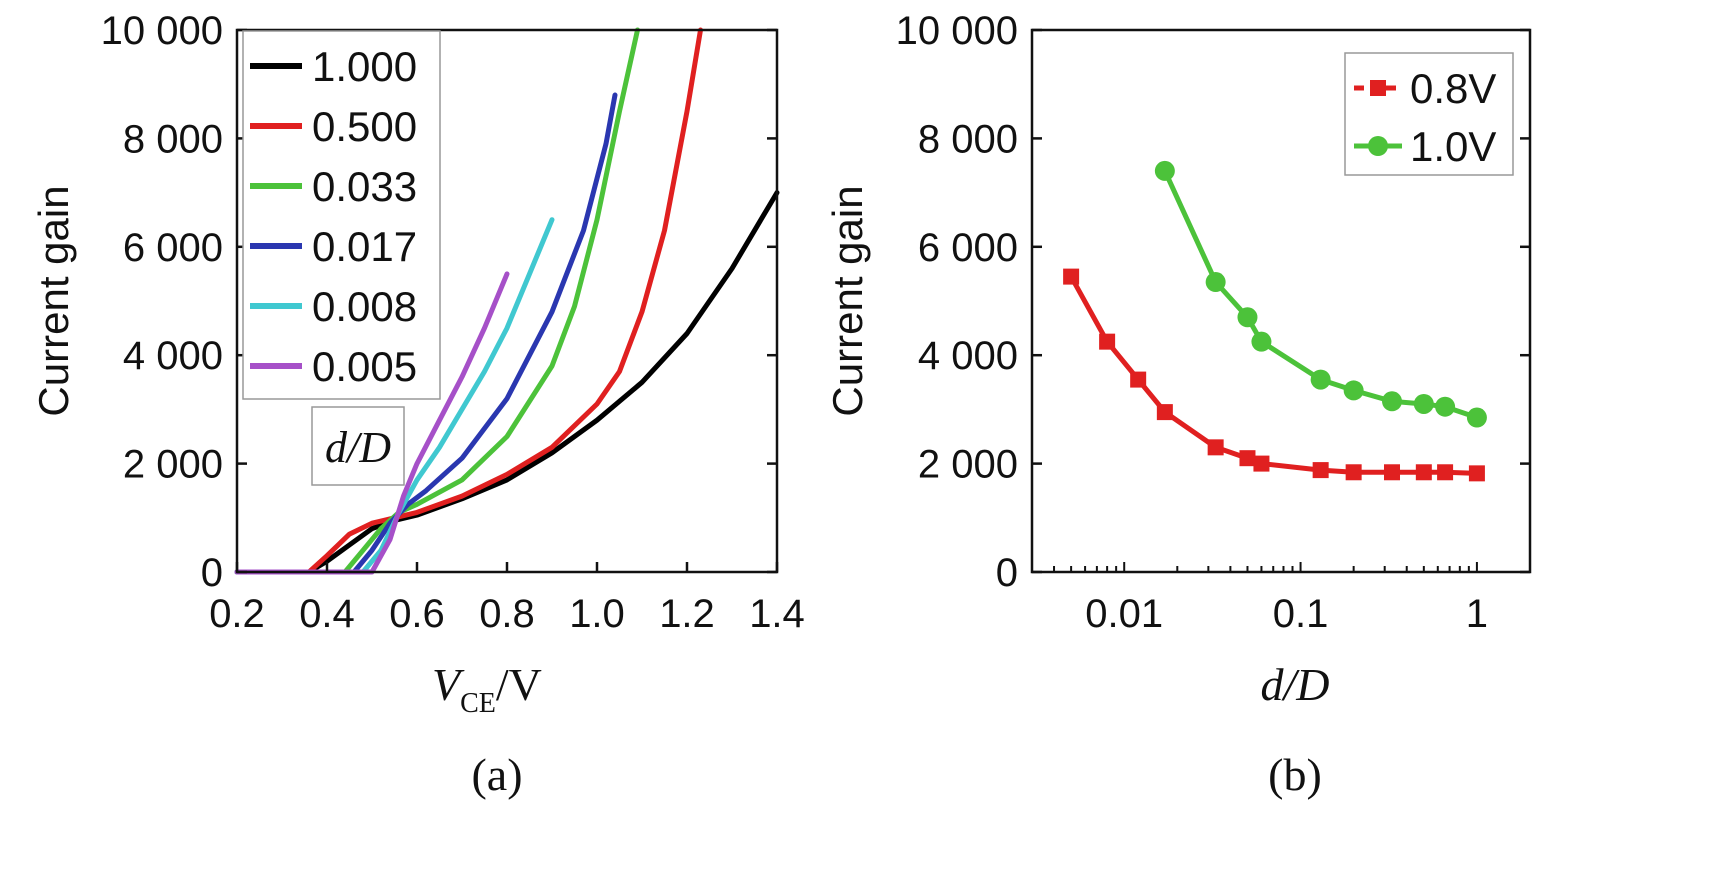 The image size is (1711, 880). I want to click on x-axis-label-main: V, so click(448, 684).